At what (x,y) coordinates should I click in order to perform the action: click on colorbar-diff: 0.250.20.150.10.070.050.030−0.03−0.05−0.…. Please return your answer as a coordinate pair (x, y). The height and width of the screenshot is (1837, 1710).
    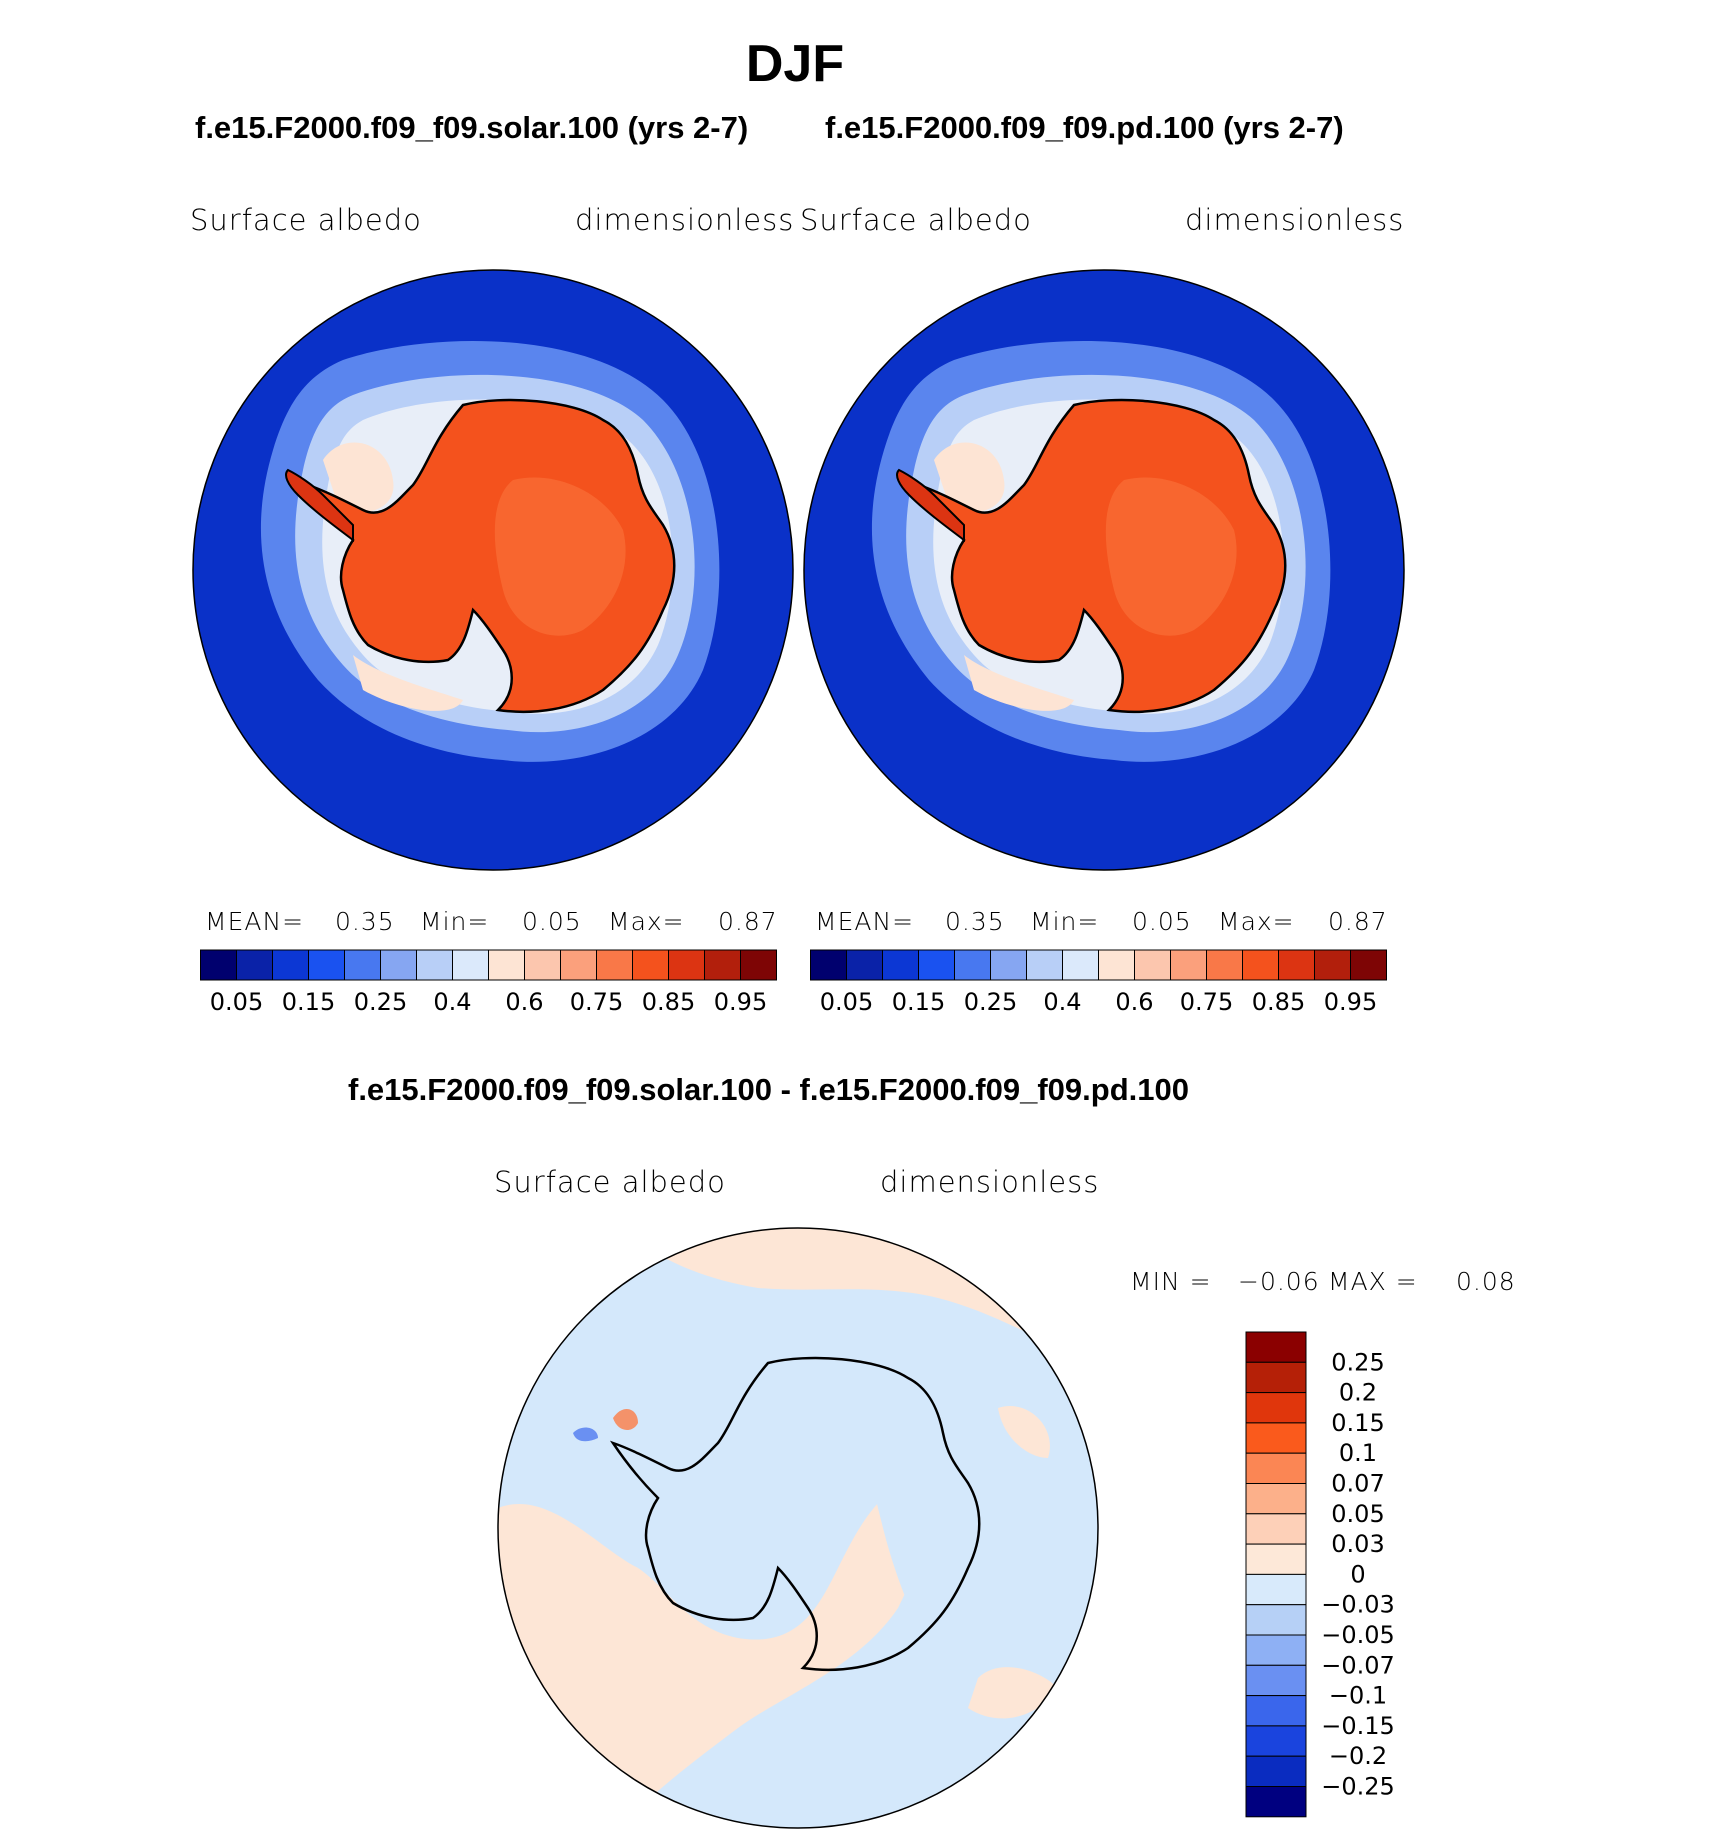
    Looking at the image, I should click on (1320, 1574).